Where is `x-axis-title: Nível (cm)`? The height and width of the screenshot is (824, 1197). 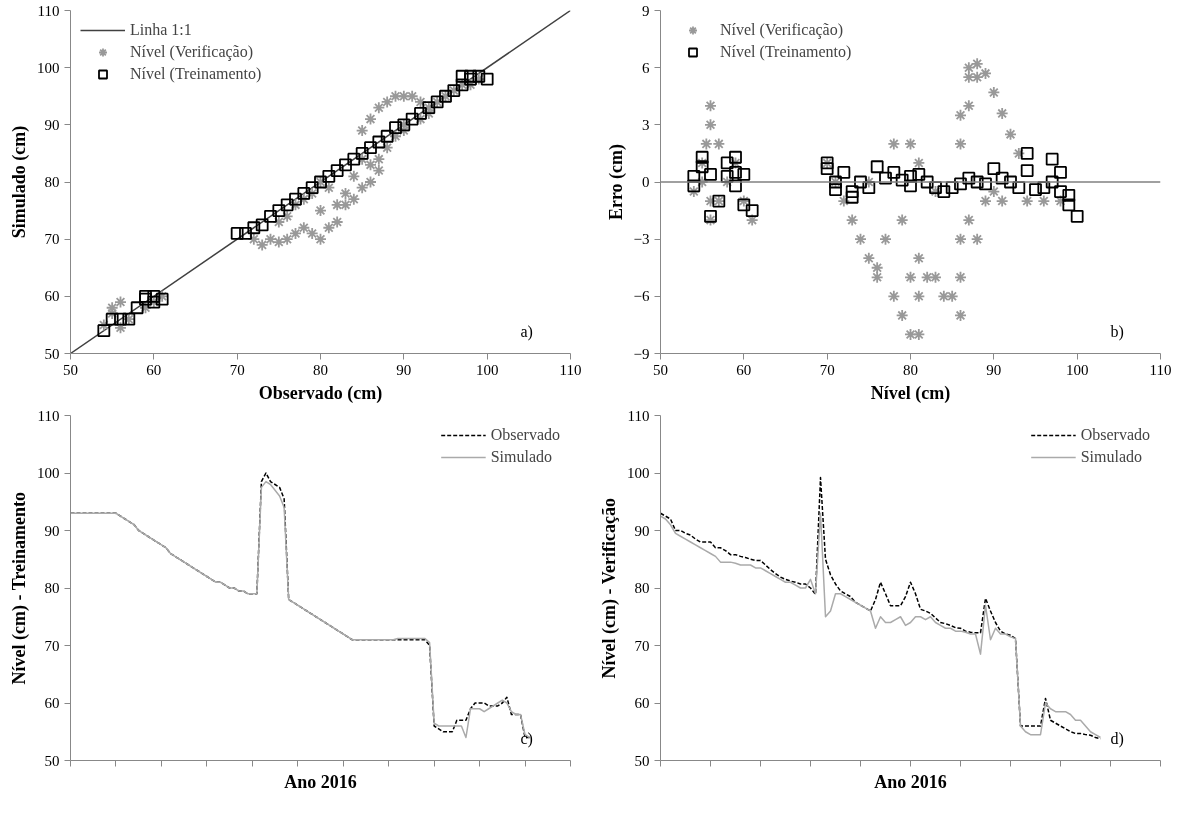
x-axis-title: Nível (cm) is located at coordinates (910, 393).